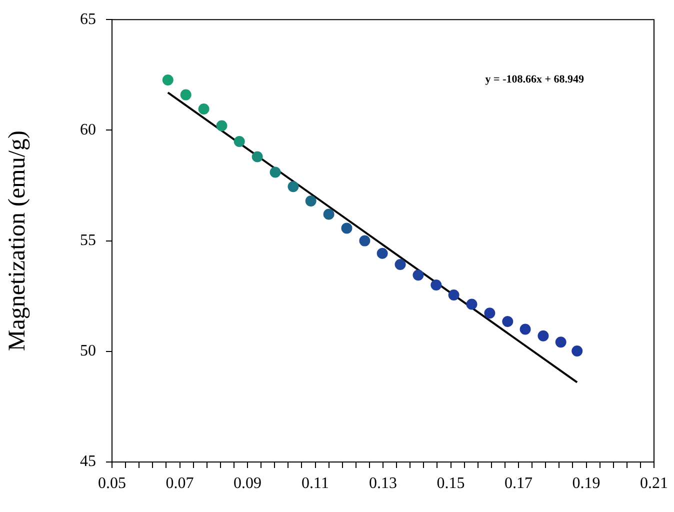  Describe the element at coordinates (88, 19) in the screenshot. I see `y-tick-label: 65` at that location.